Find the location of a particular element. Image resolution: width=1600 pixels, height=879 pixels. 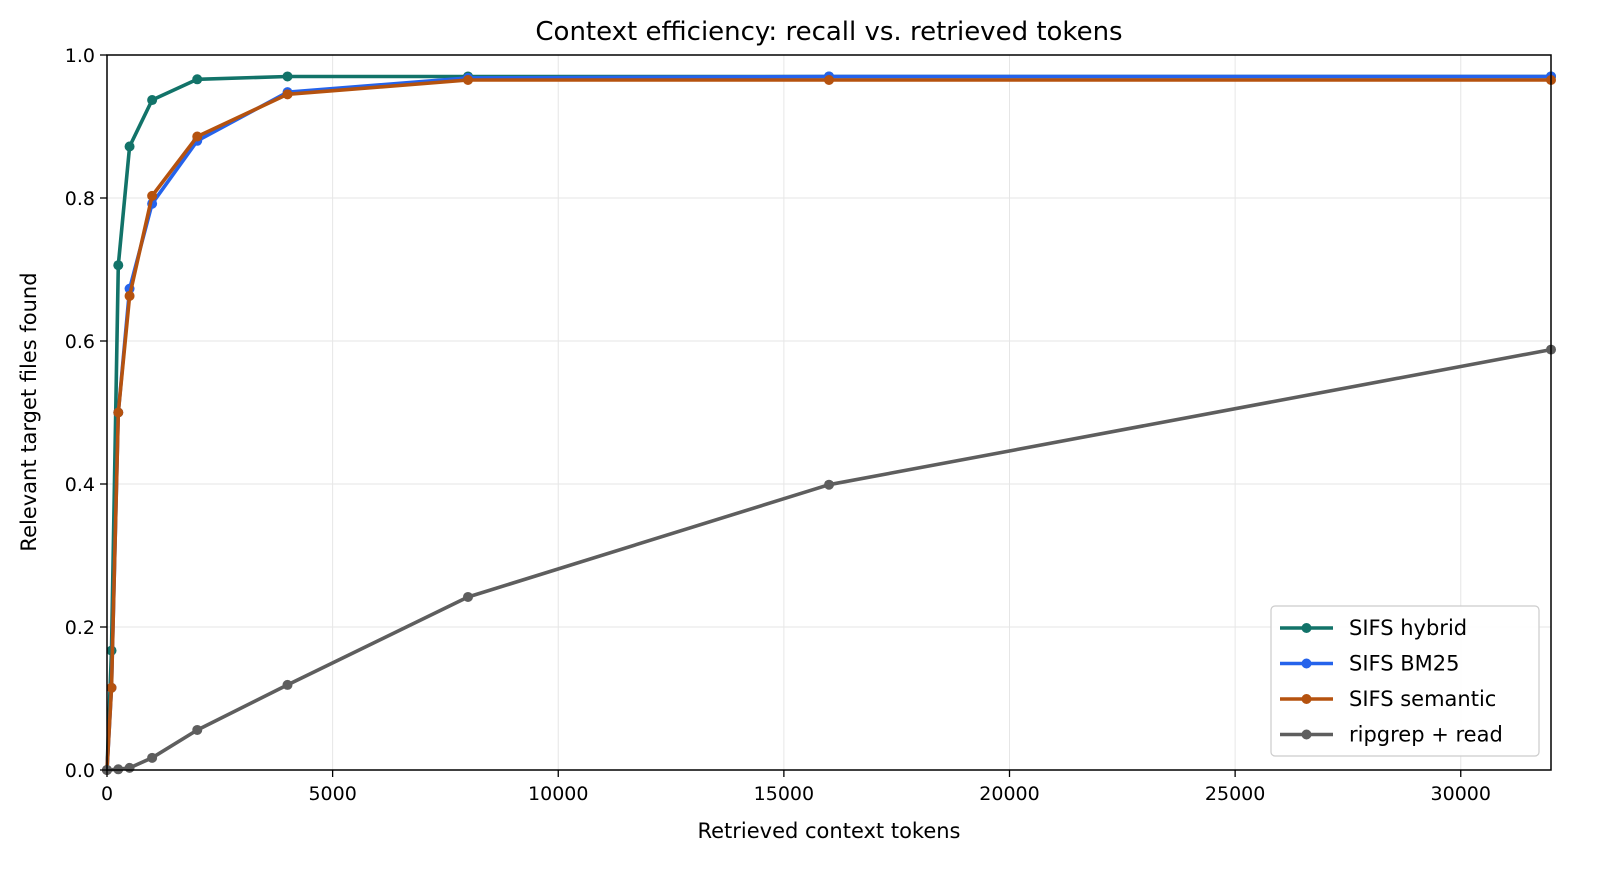

x-tick-label: 30000 is located at coordinates (1461, 794).